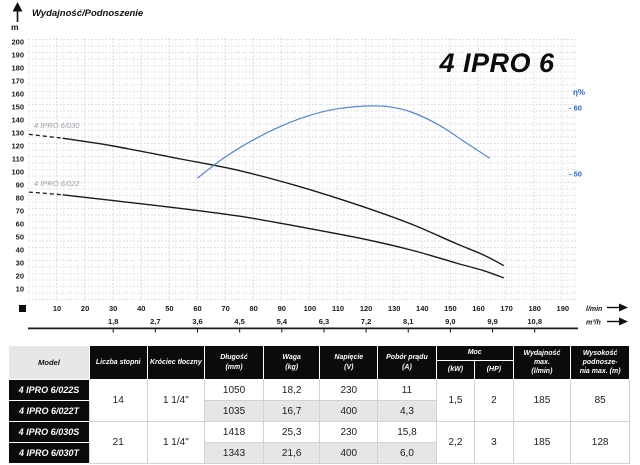 The width and height of the screenshot is (640, 465). What do you see at coordinates (600, 400) in the screenshot?
I see `max-head-cell: 85` at bounding box center [600, 400].